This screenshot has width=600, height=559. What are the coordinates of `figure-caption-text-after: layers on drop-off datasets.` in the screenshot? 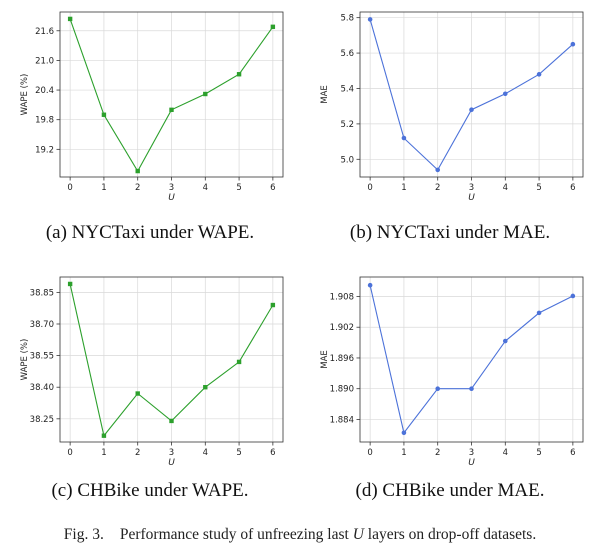 It's located at (450, 534).